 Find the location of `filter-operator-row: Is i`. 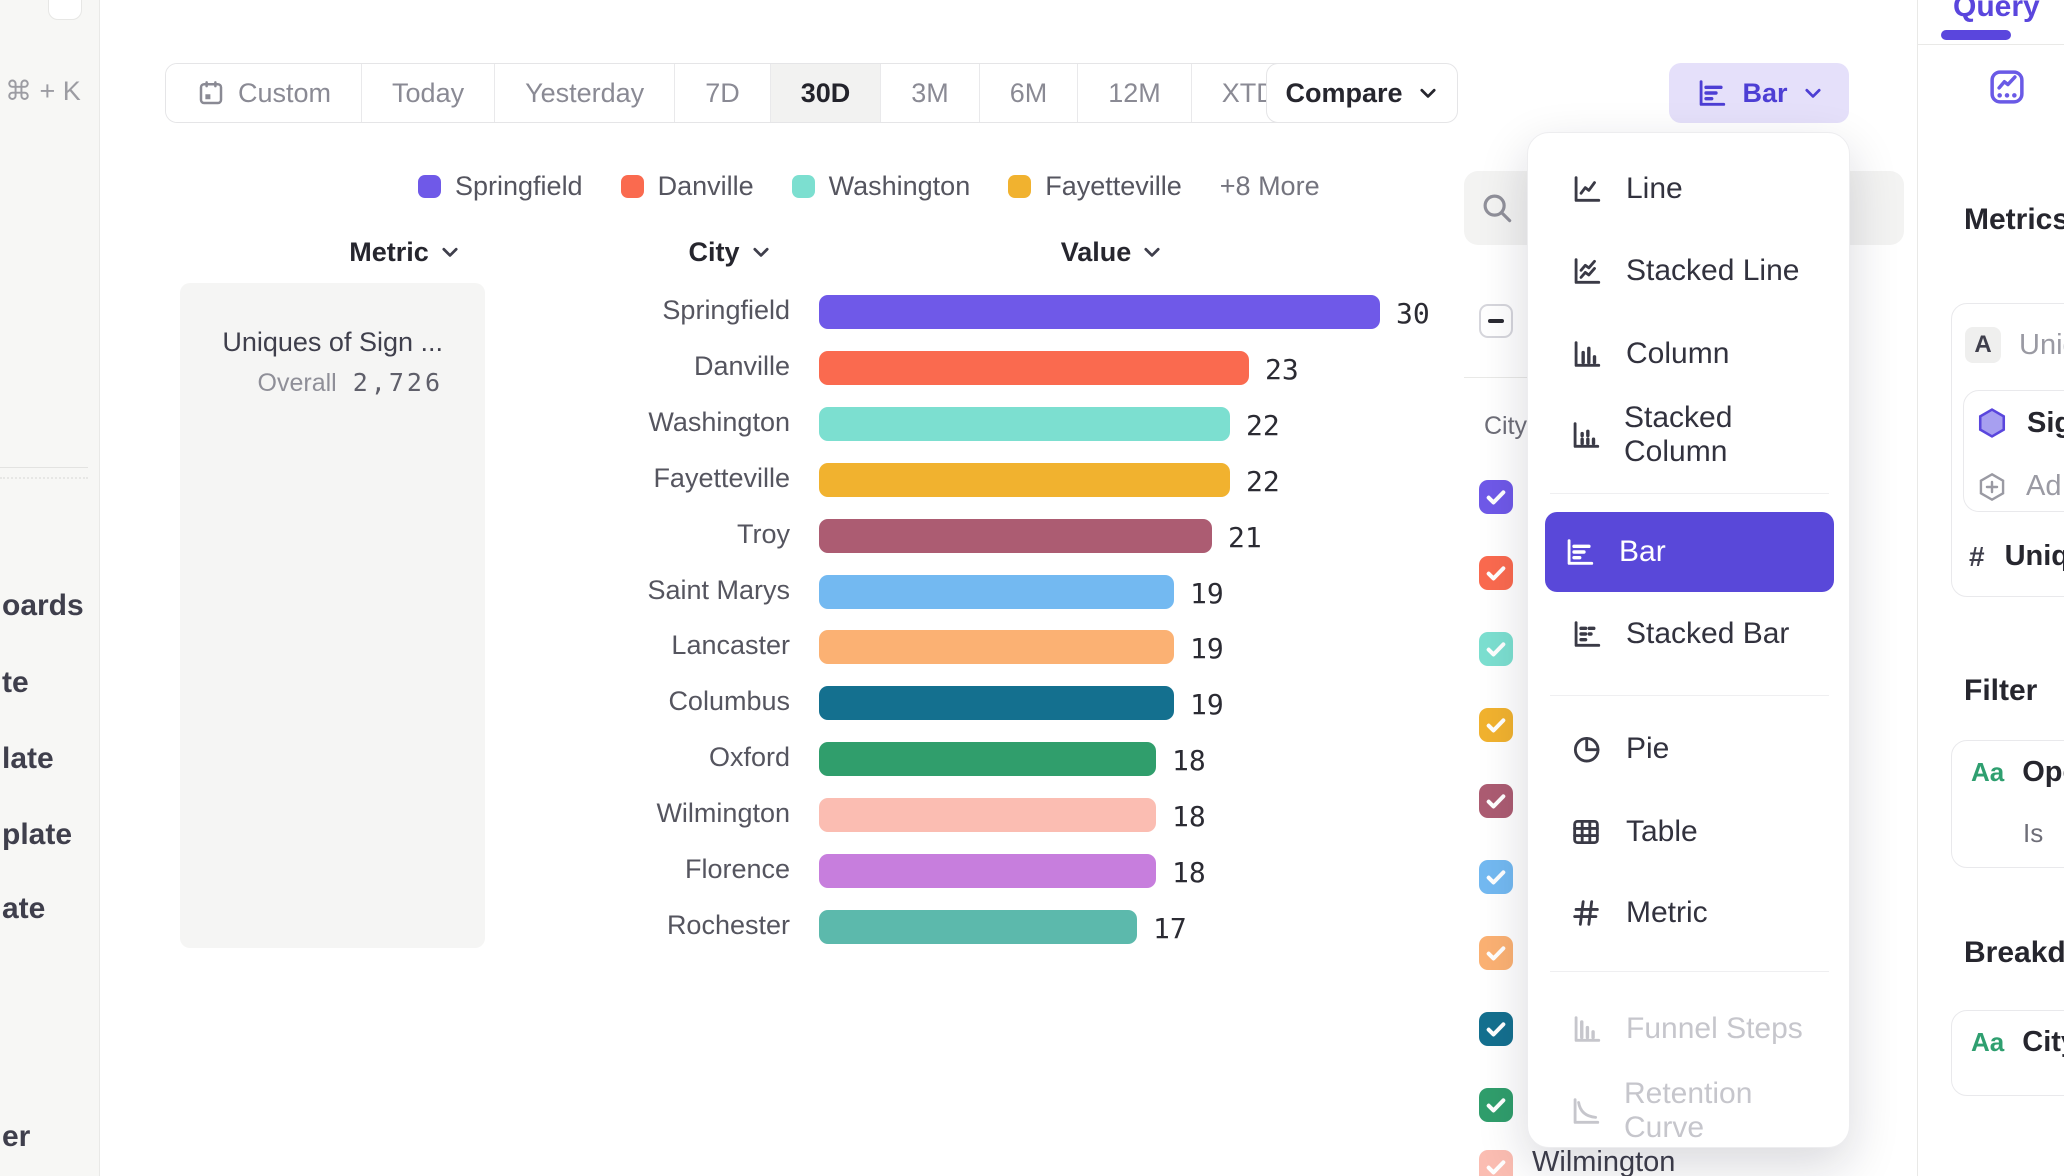

filter-operator-row: Is i is located at coordinates (2043, 833).